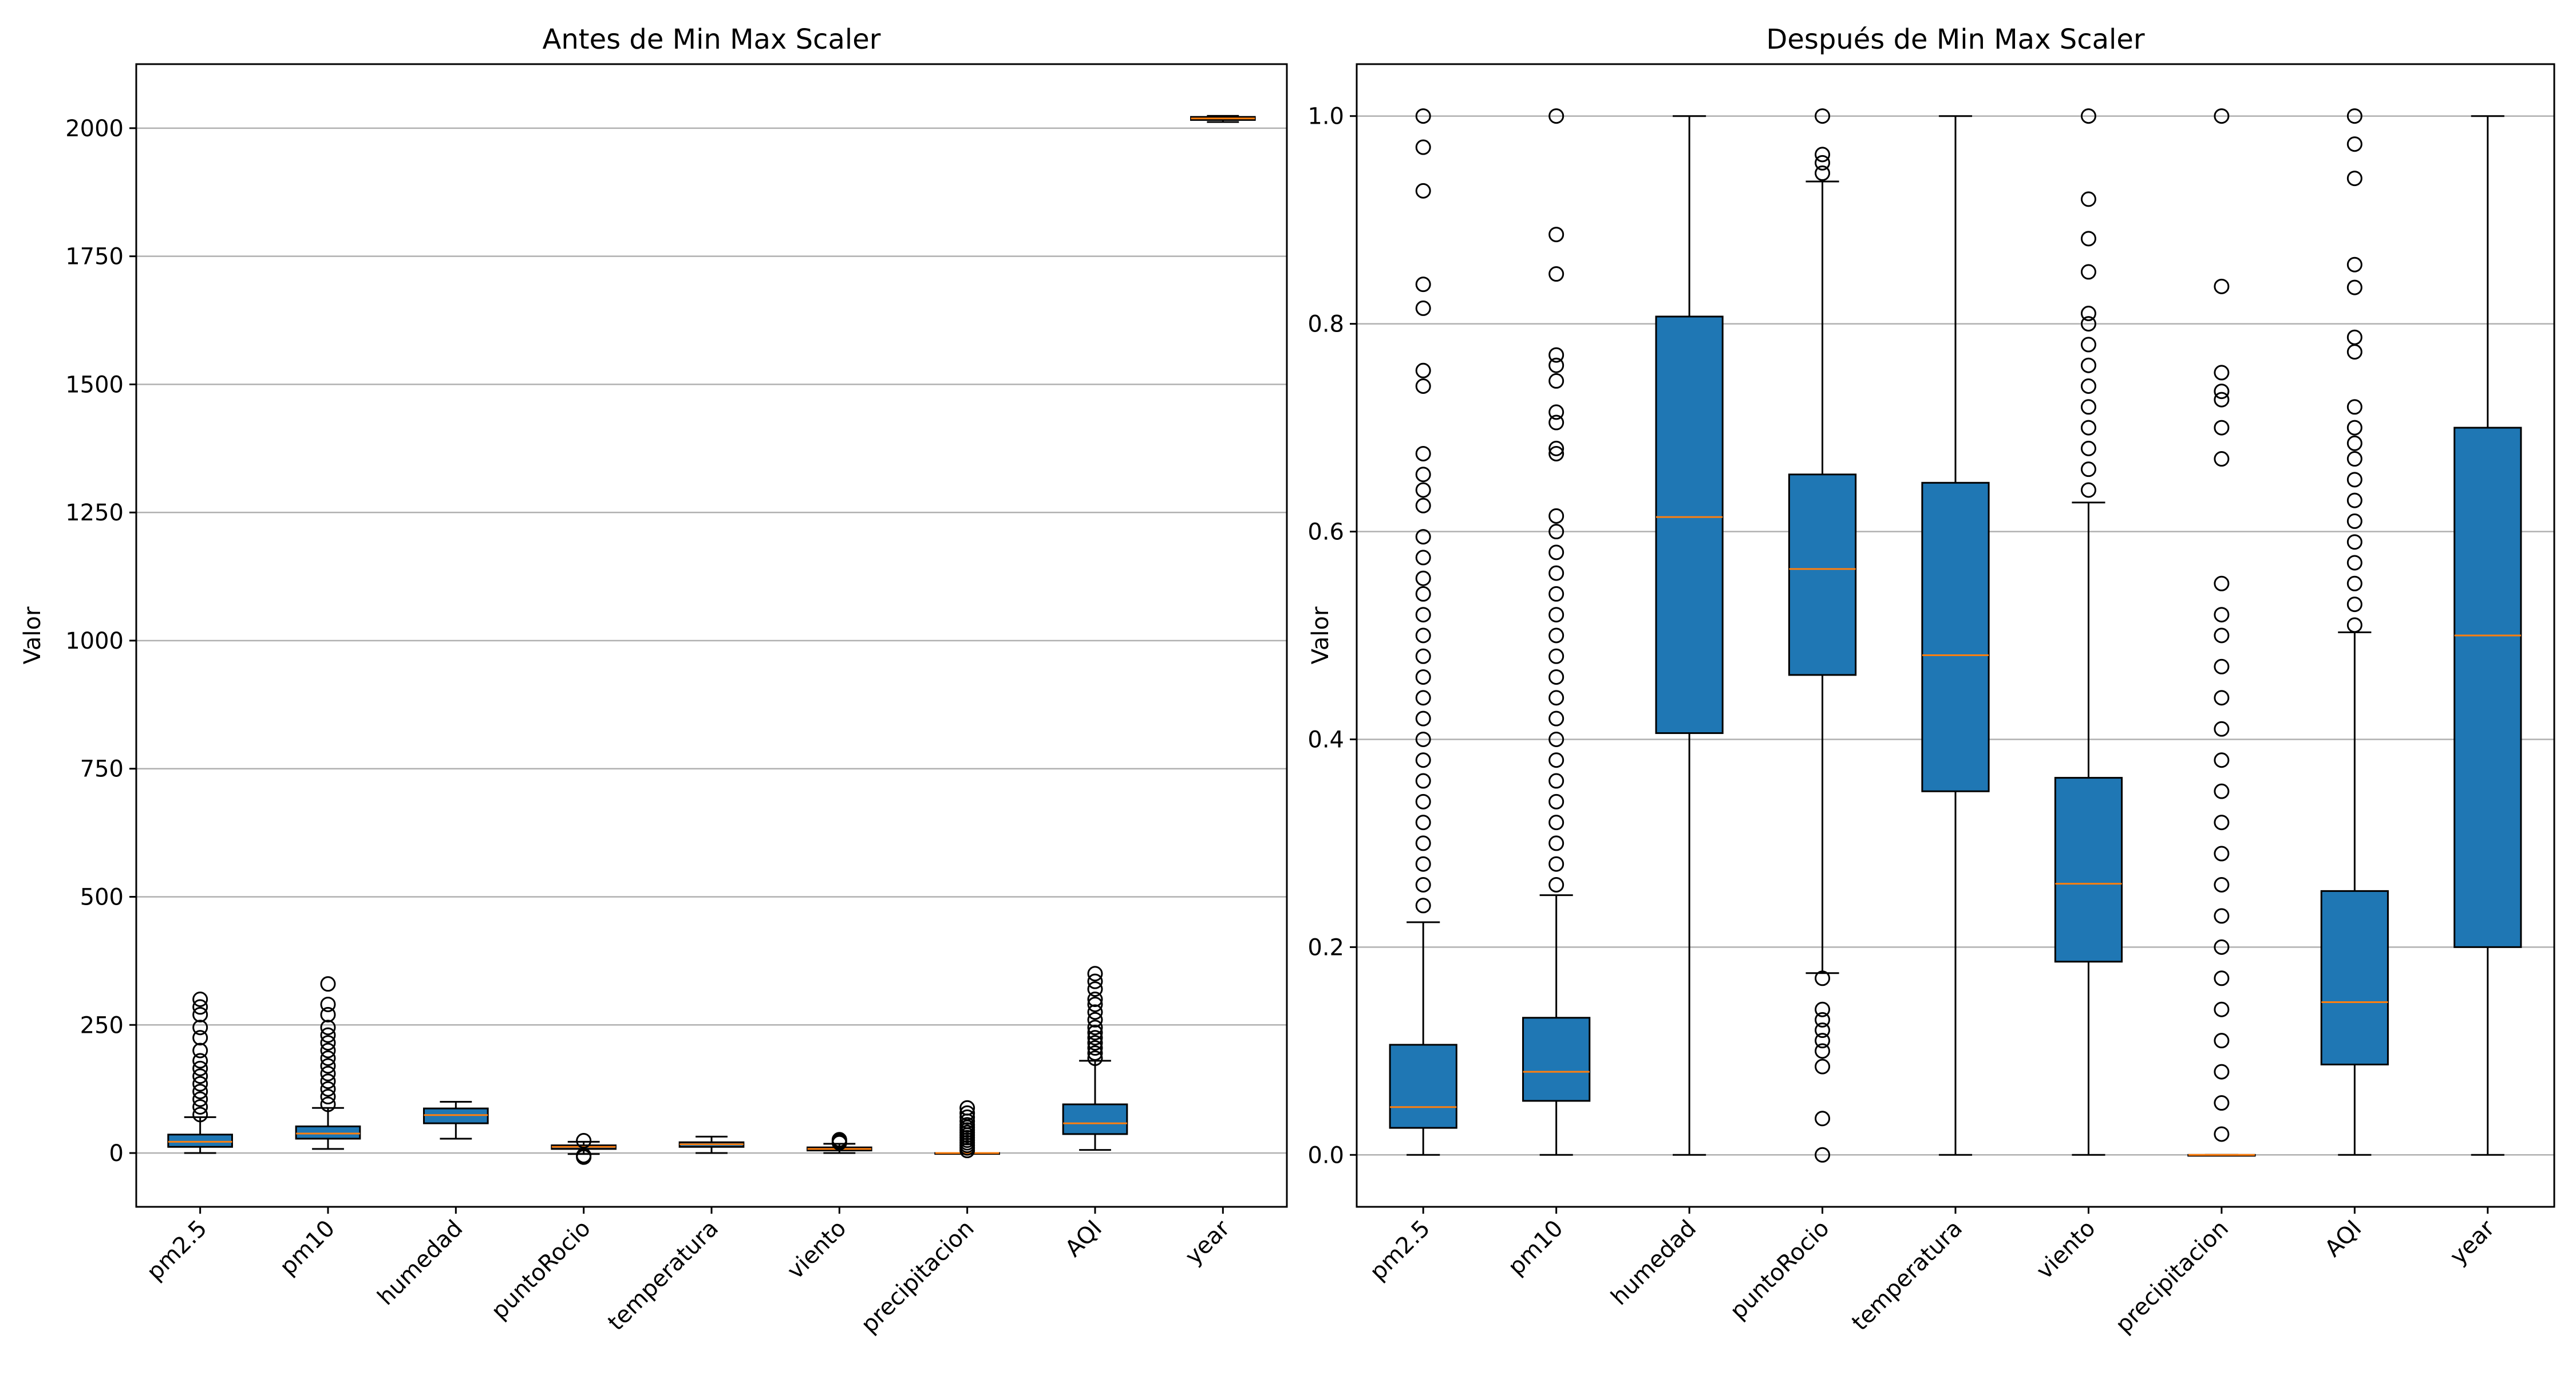 The image size is (2576, 1374). I want to click on chart-title: Después de Min Max Scaler, so click(1955, 39).